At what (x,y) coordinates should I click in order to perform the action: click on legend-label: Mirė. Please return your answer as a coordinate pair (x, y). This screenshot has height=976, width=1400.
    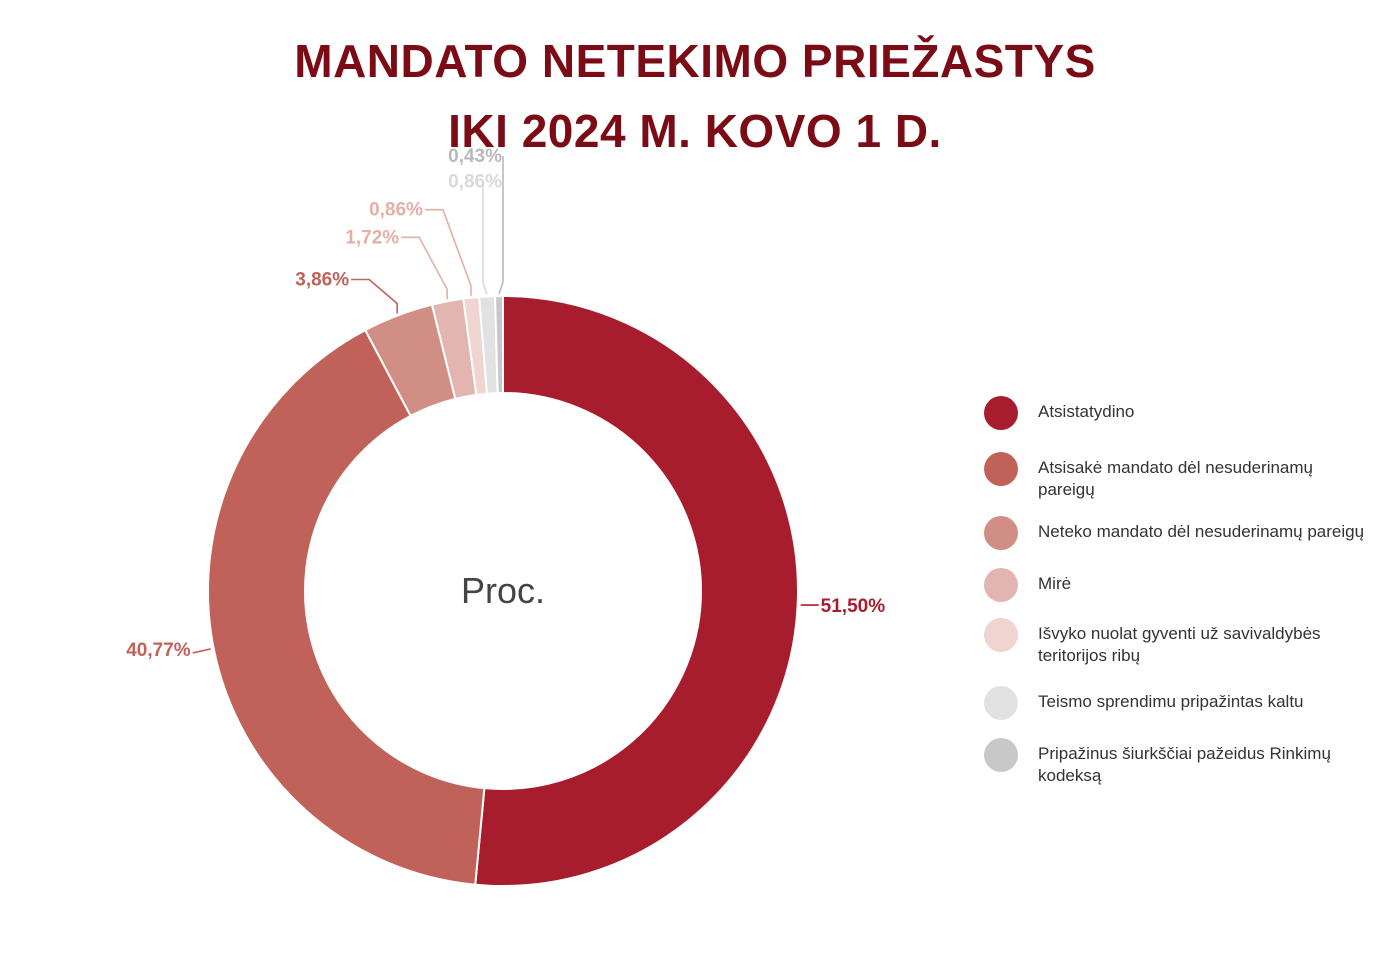
    Looking at the image, I should click on (1055, 583).